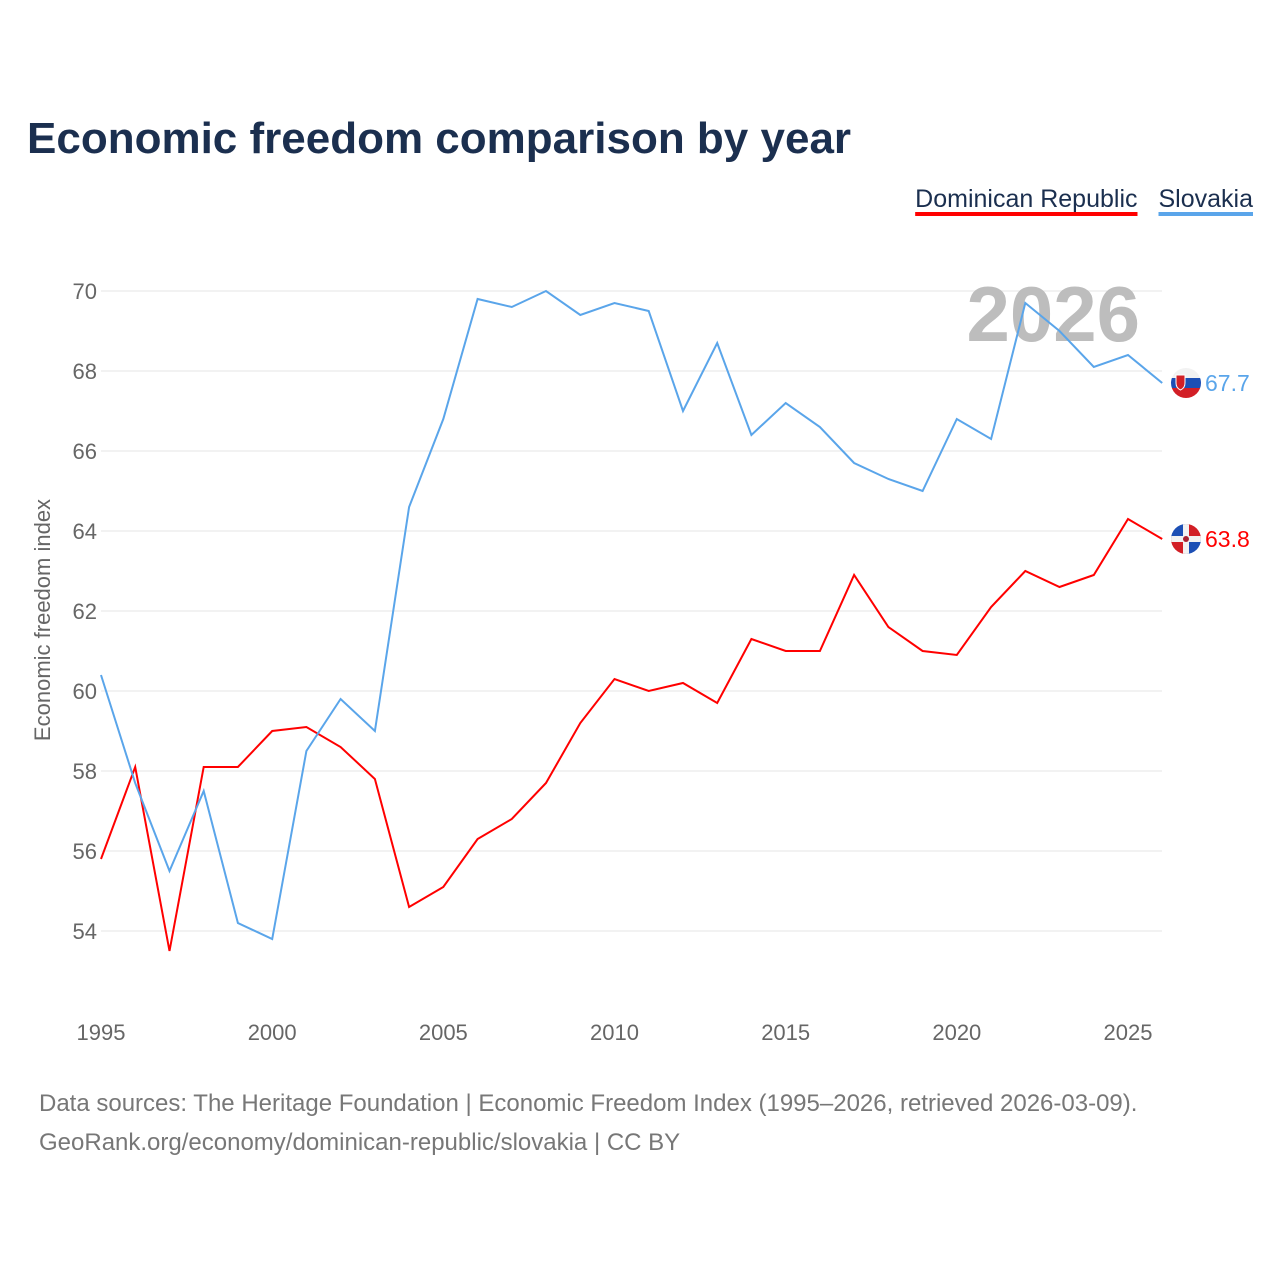 The image size is (1280, 1280). What do you see at coordinates (785, 1032) in the screenshot?
I see `x-tick-label: 2015` at bounding box center [785, 1032].